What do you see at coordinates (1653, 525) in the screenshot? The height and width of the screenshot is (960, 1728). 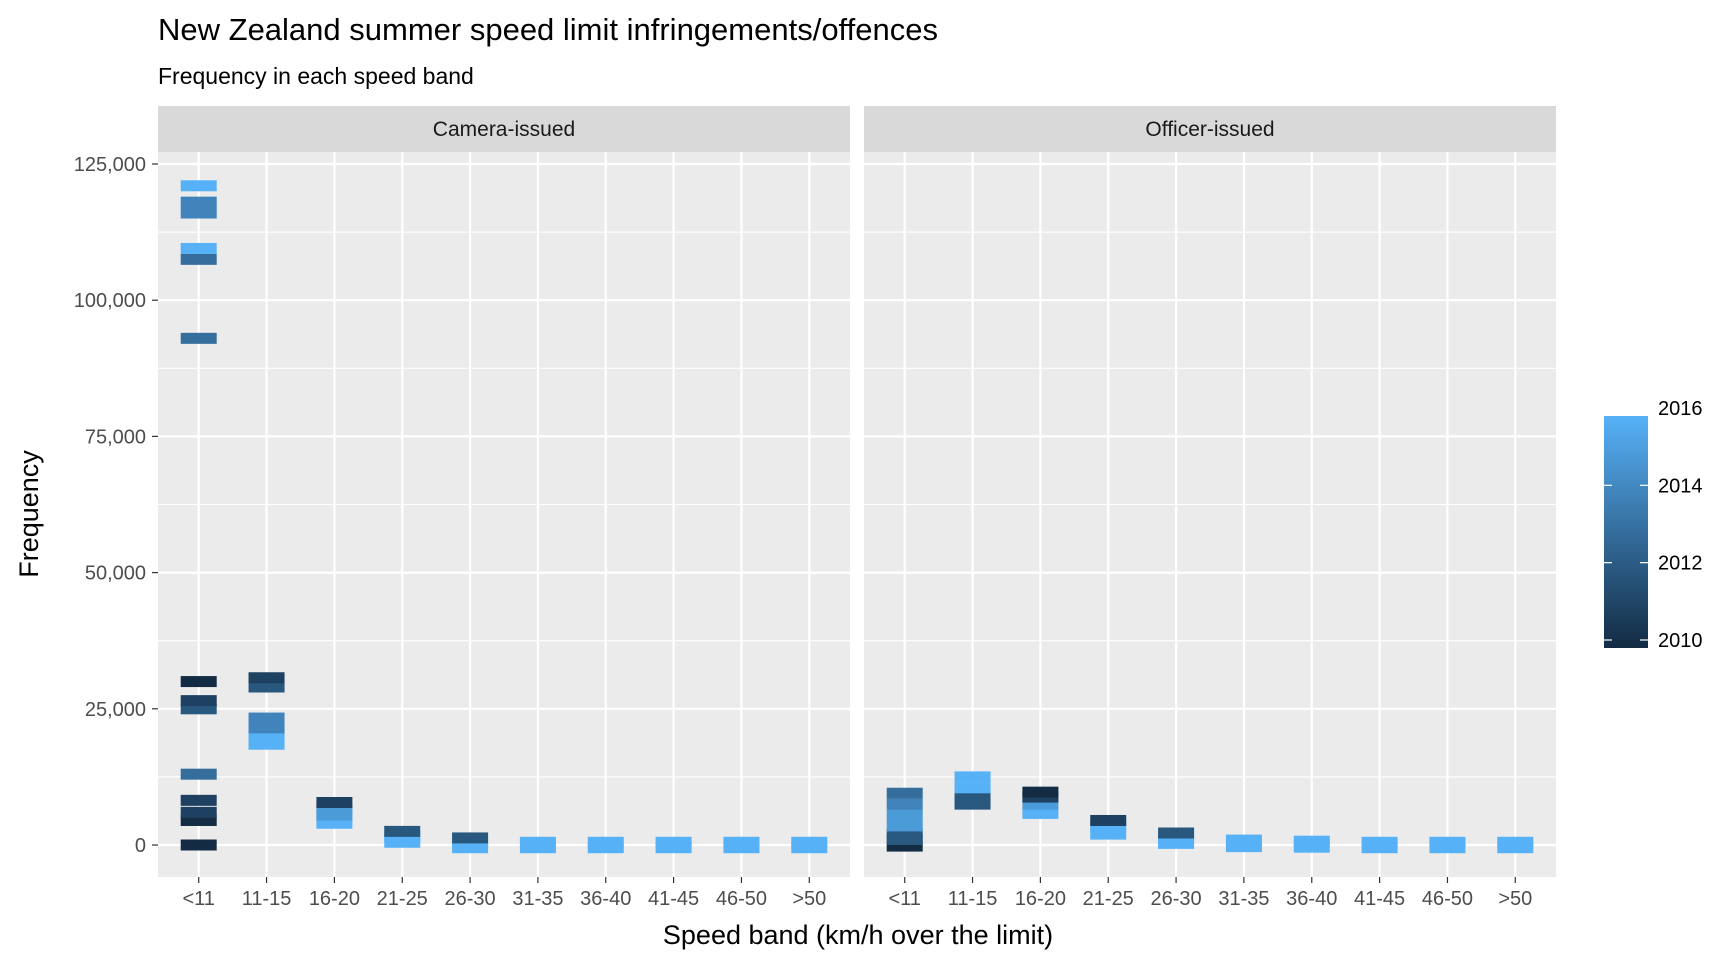 I see `legend: 2016 2014 2012 2010` at bounding box center [1653, 525].